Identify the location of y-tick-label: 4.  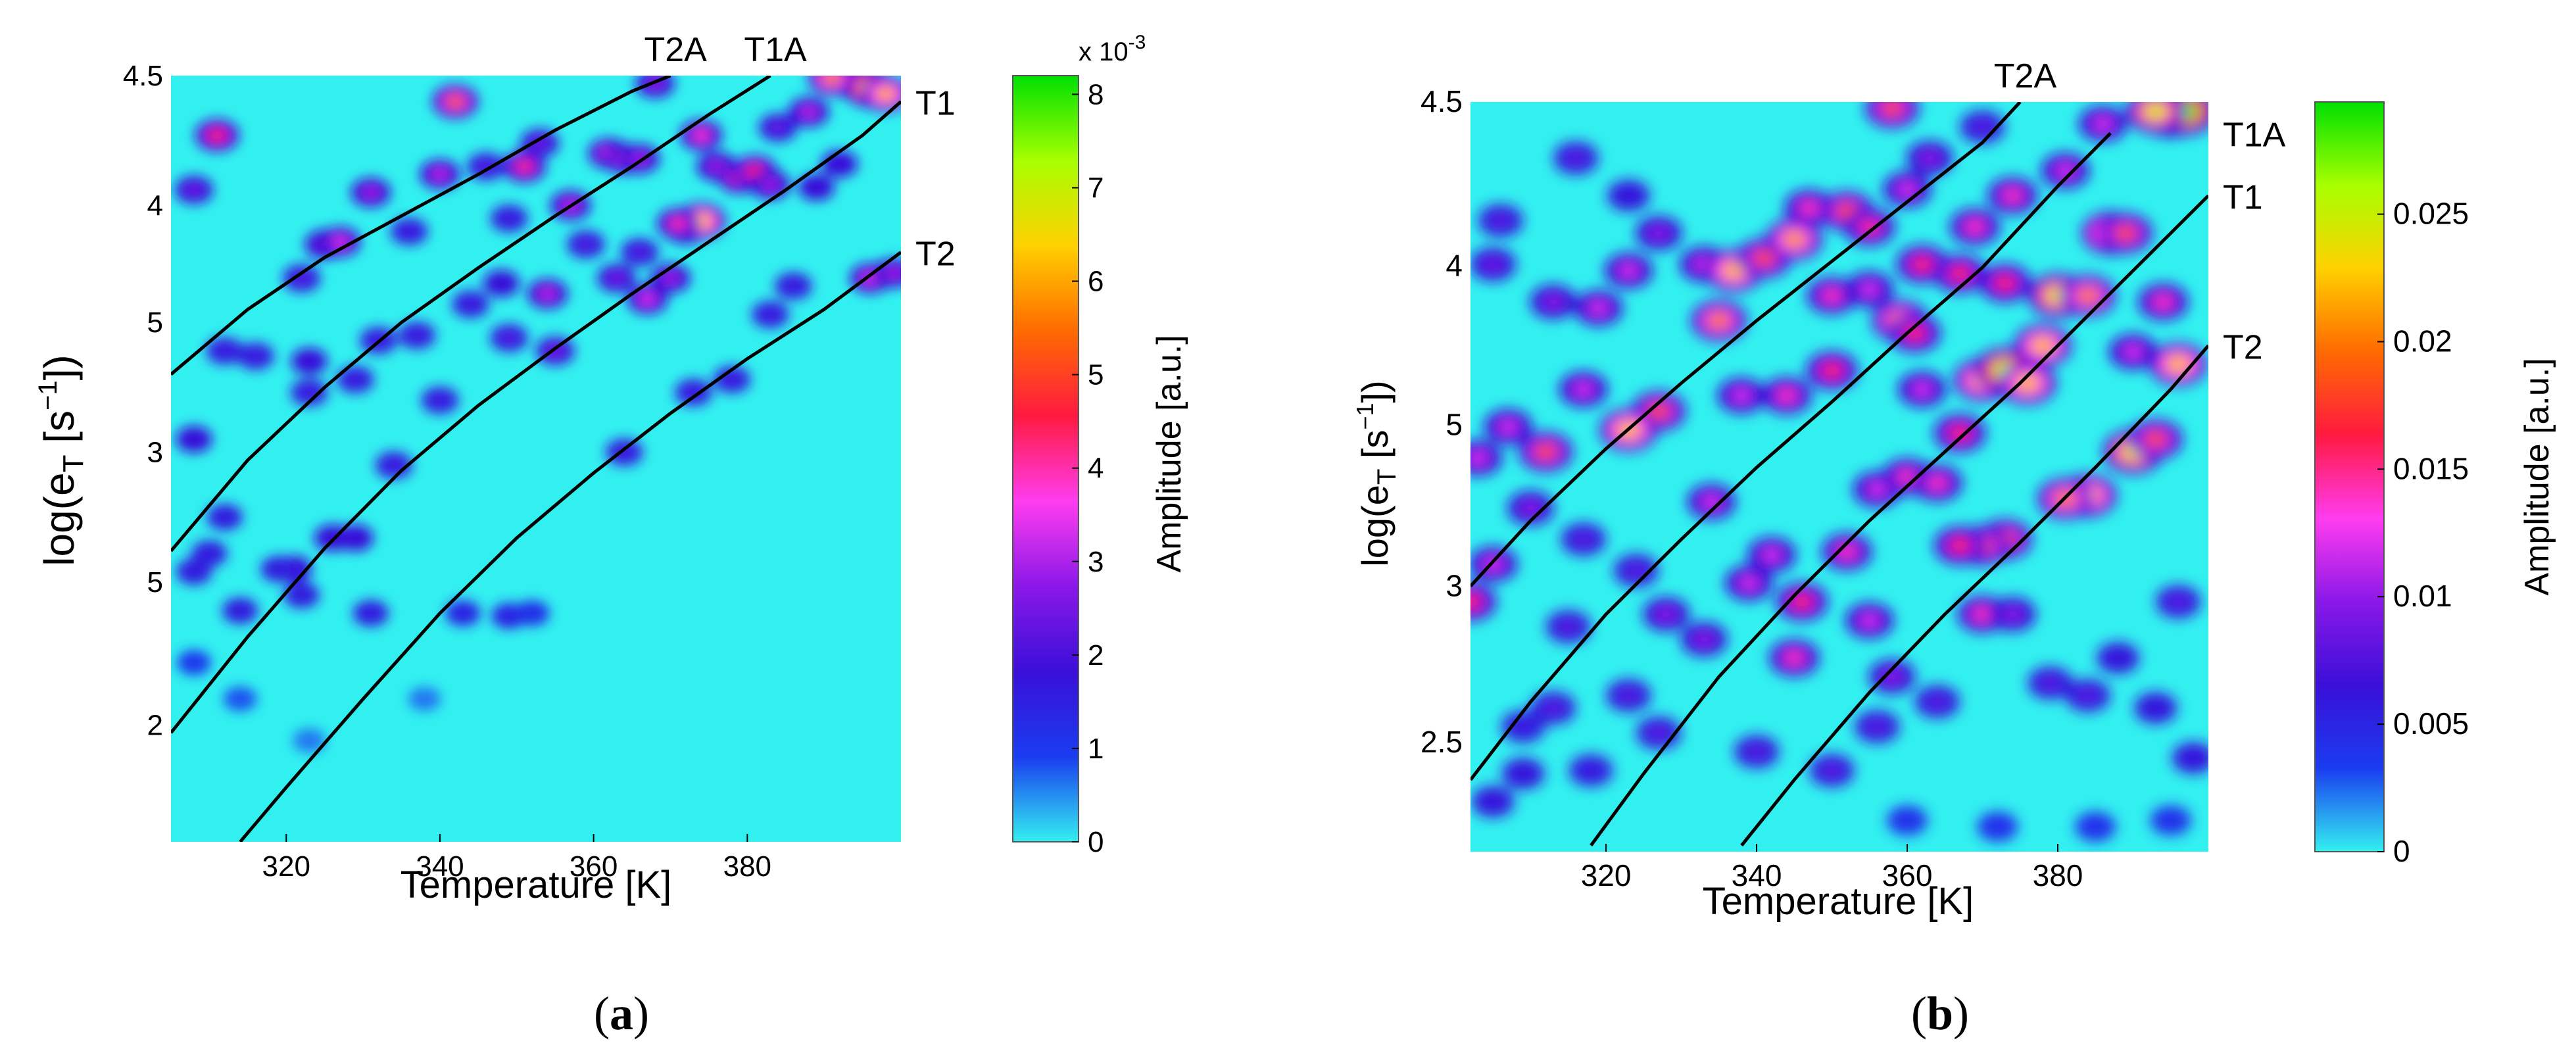
(1454, 265).